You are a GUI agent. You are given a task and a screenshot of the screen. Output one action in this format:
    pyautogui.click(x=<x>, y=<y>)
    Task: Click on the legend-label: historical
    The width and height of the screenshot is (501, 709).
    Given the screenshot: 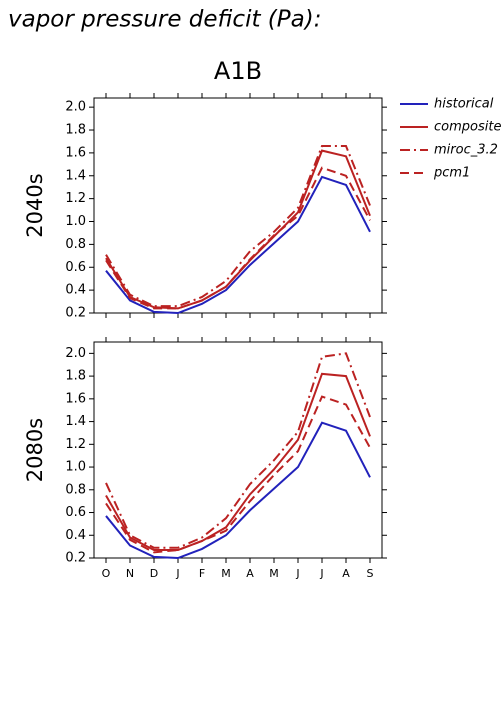 What is the action you would take?
    pyautogui.click(x=464, y=104)
    